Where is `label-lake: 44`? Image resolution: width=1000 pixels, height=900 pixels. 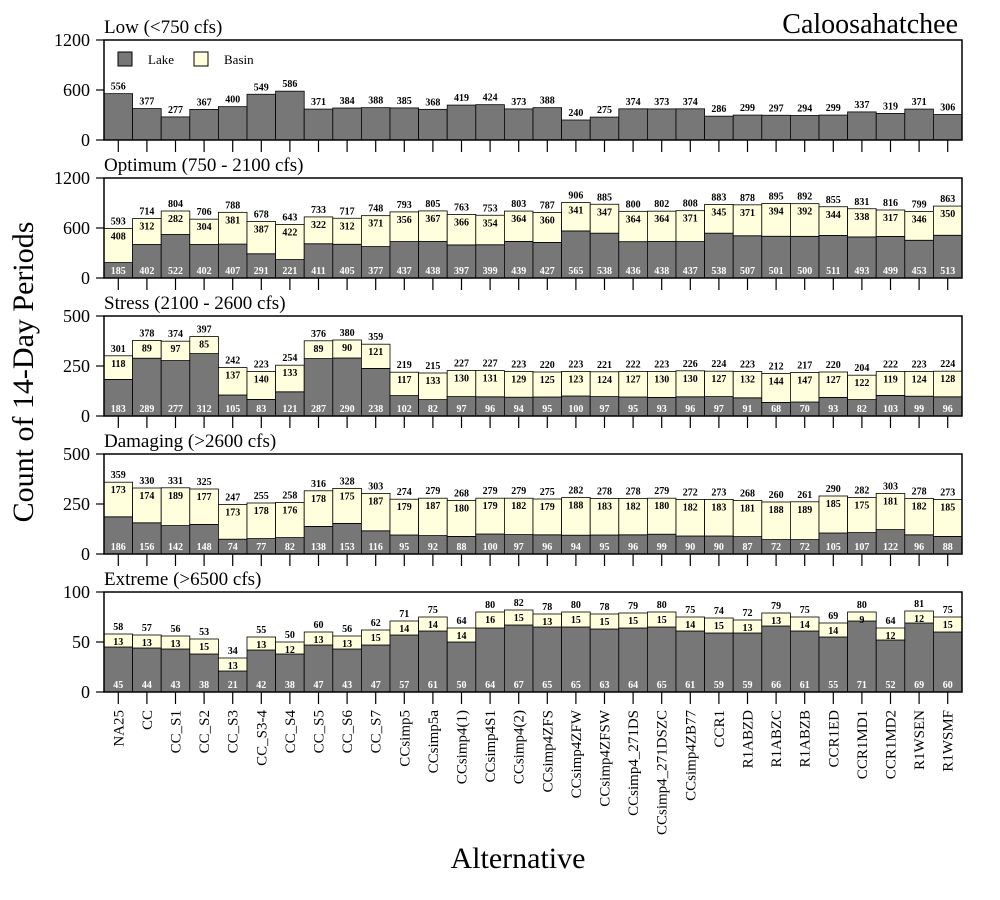
label-lake: 44 is located at coordinates (147, 685).